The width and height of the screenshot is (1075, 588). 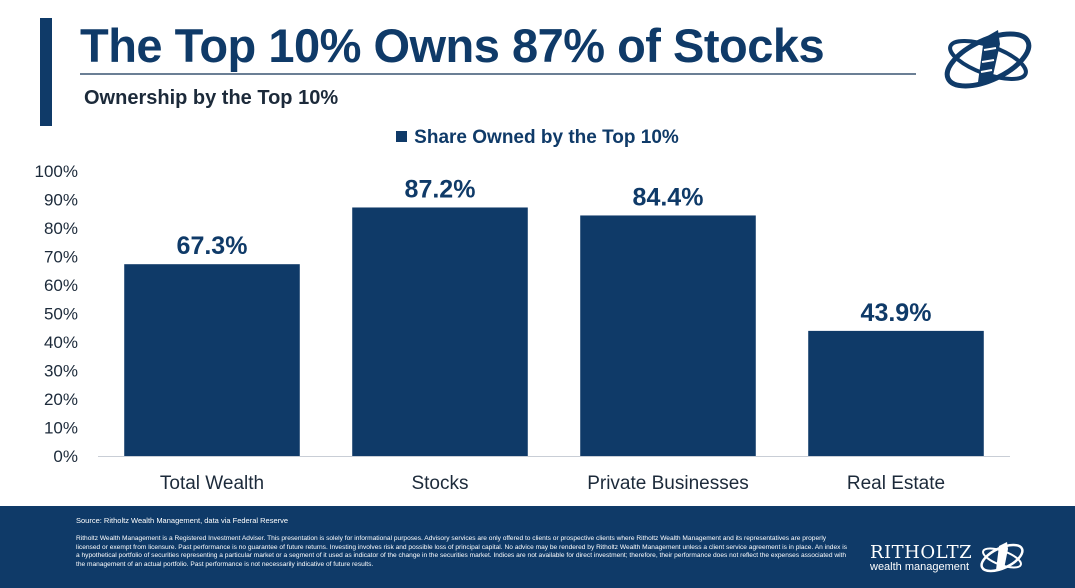 I want to click on title-divider, so click(x=498, y=74).